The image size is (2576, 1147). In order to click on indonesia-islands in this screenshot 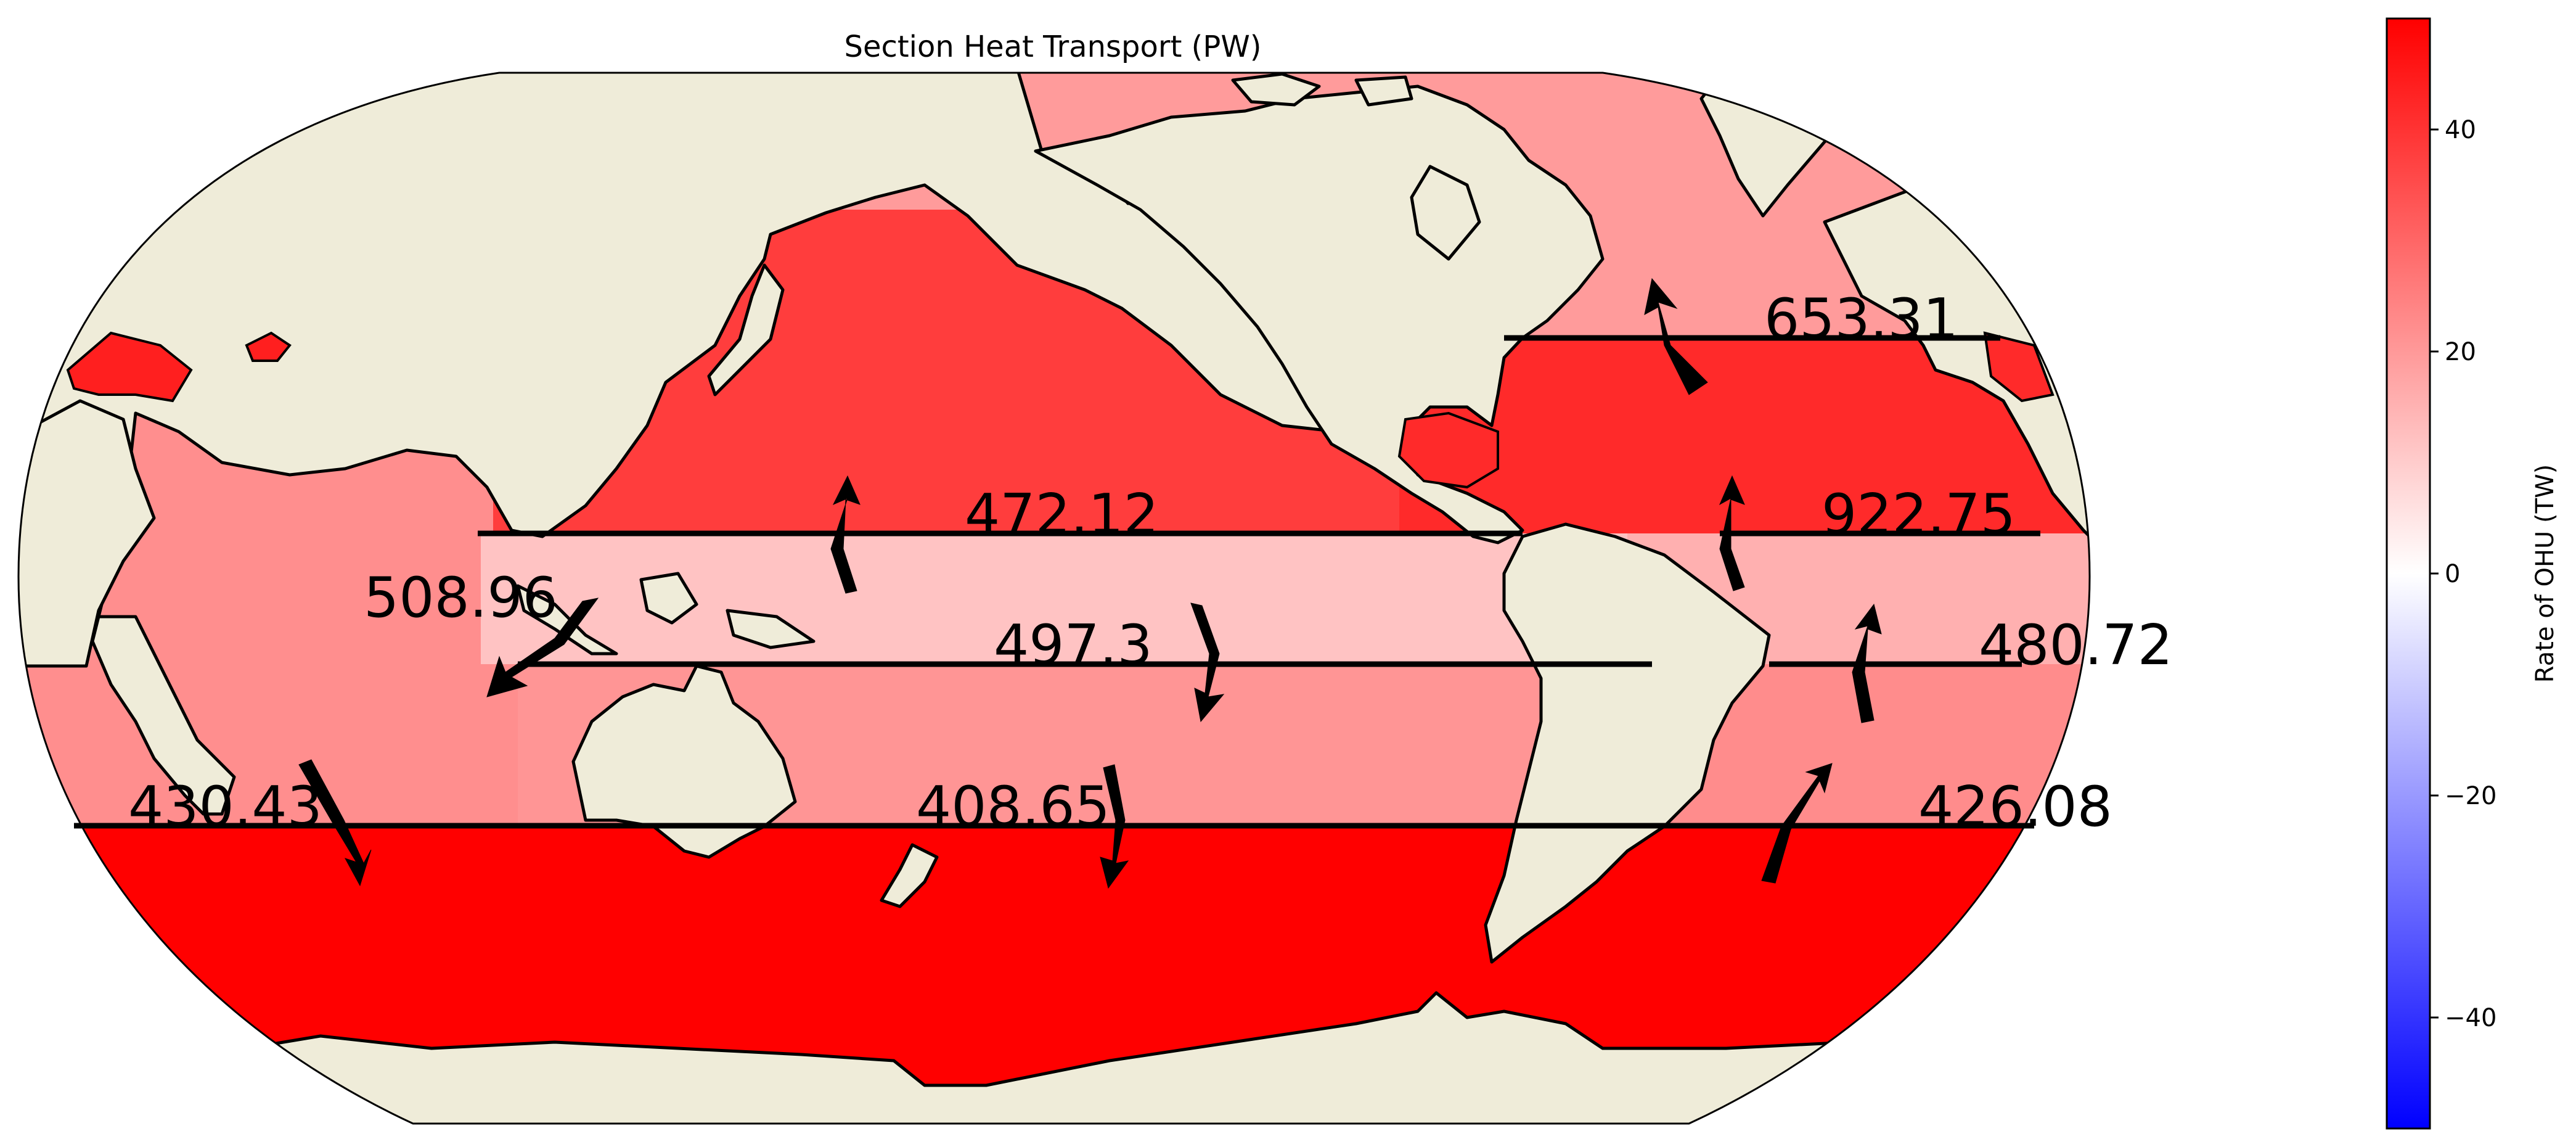, I will do `click(666, 614)`.